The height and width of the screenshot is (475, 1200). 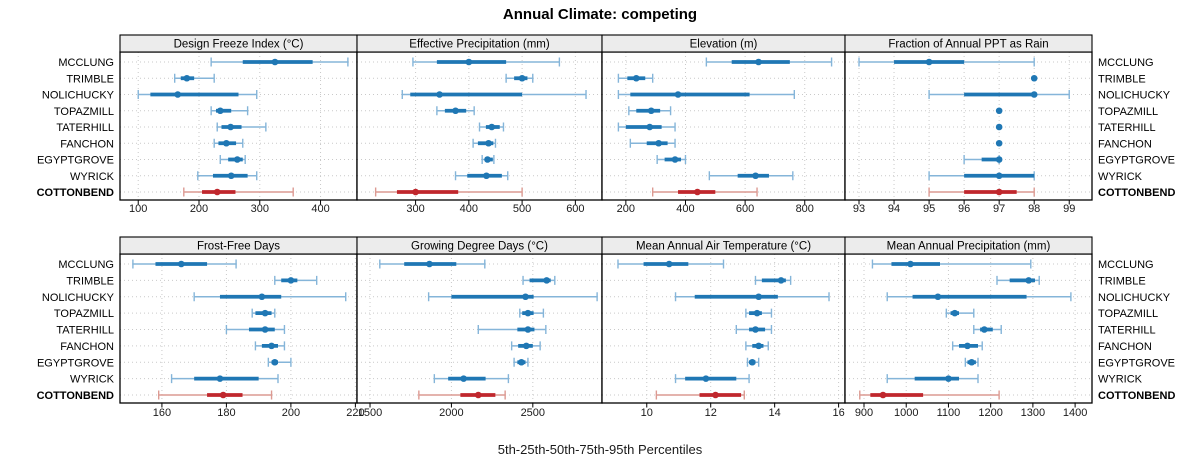 I want to click on axis-tick-label: 16, so click(x=838, y=413).